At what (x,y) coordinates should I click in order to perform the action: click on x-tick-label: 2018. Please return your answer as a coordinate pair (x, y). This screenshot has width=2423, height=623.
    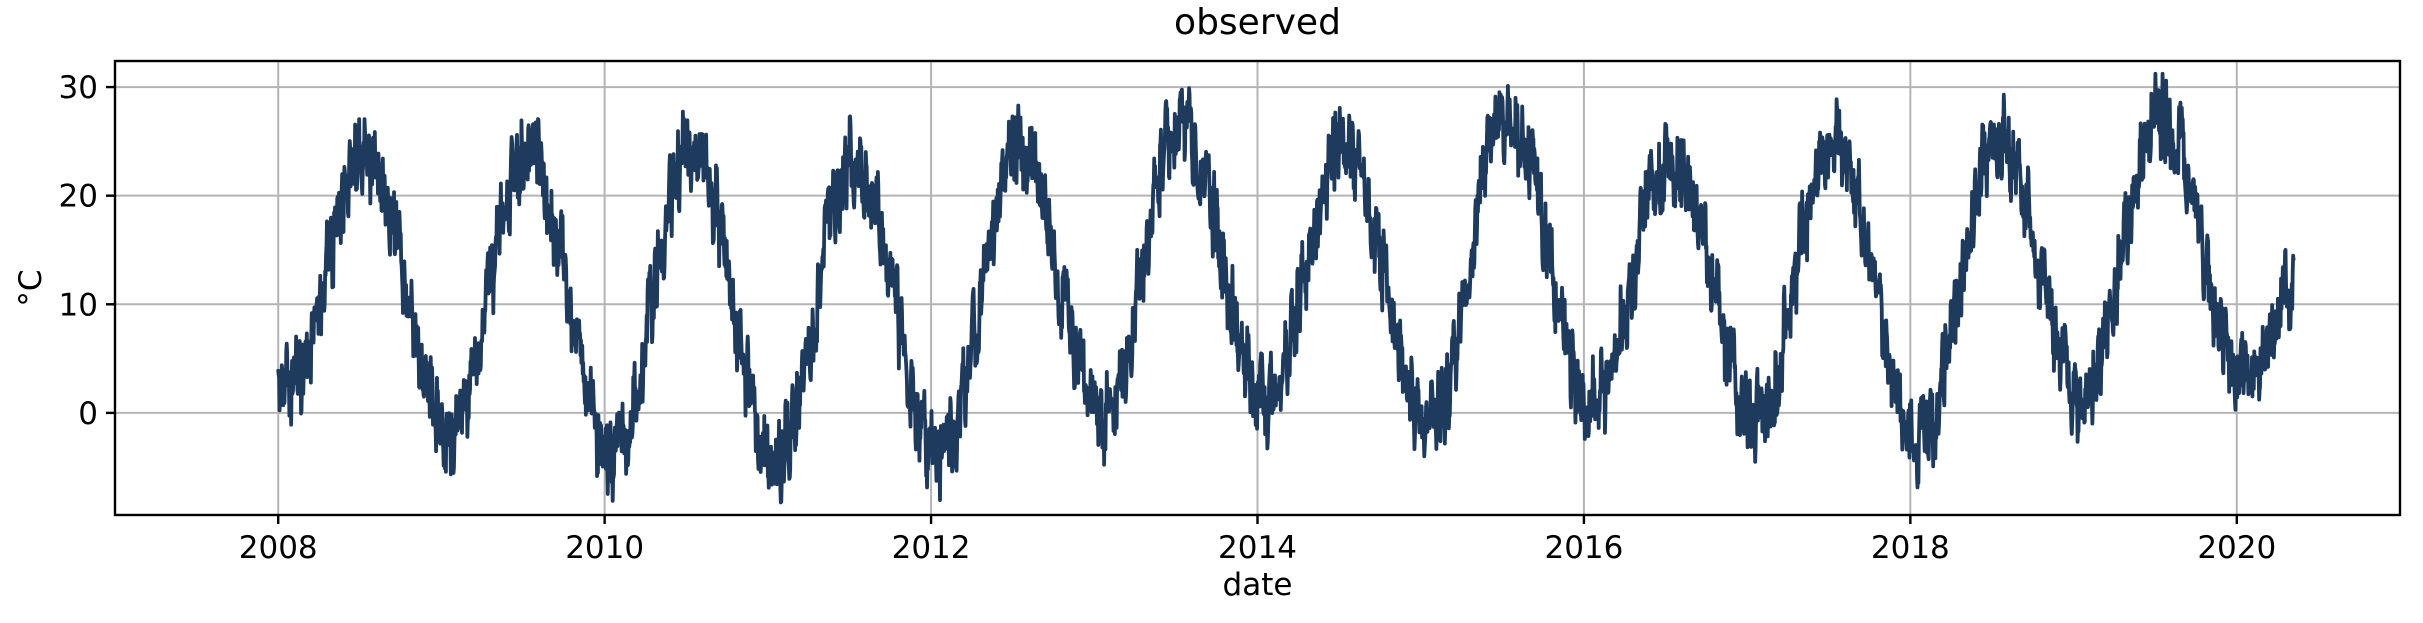
    Looking at the image, I should click on (1910, 548).